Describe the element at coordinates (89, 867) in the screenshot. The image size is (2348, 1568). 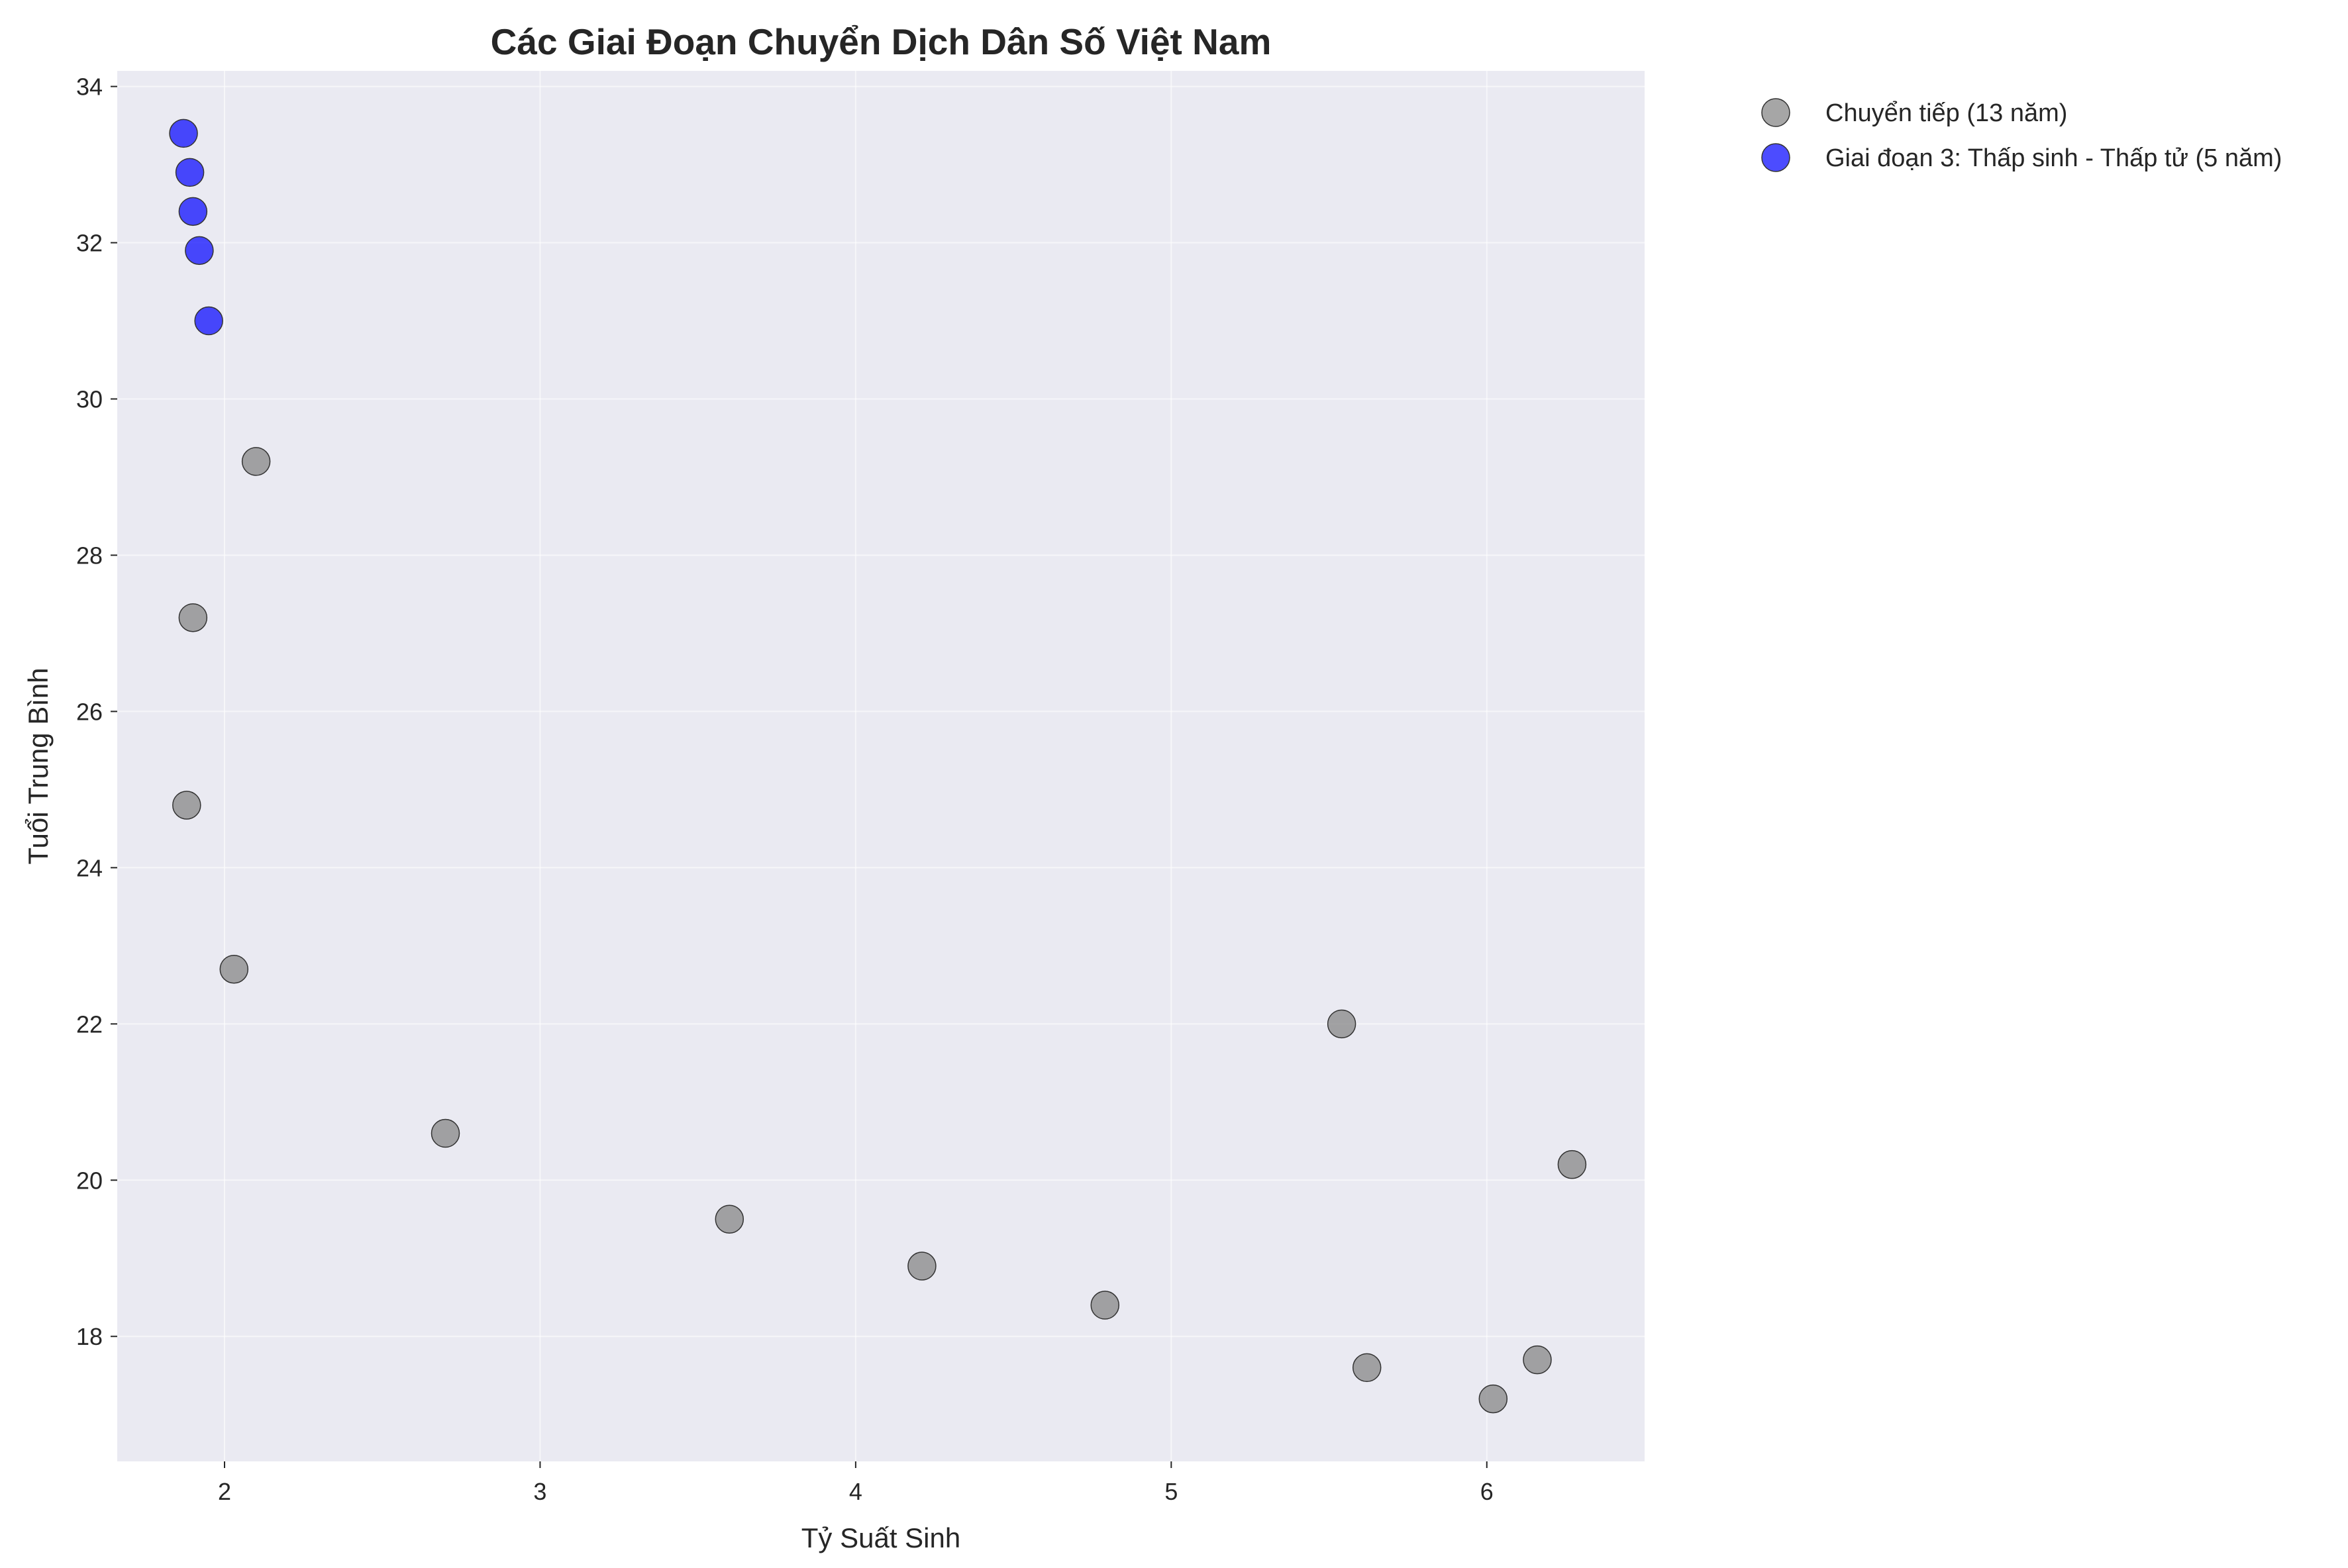
I see `y-tick-label: 24` at that location.